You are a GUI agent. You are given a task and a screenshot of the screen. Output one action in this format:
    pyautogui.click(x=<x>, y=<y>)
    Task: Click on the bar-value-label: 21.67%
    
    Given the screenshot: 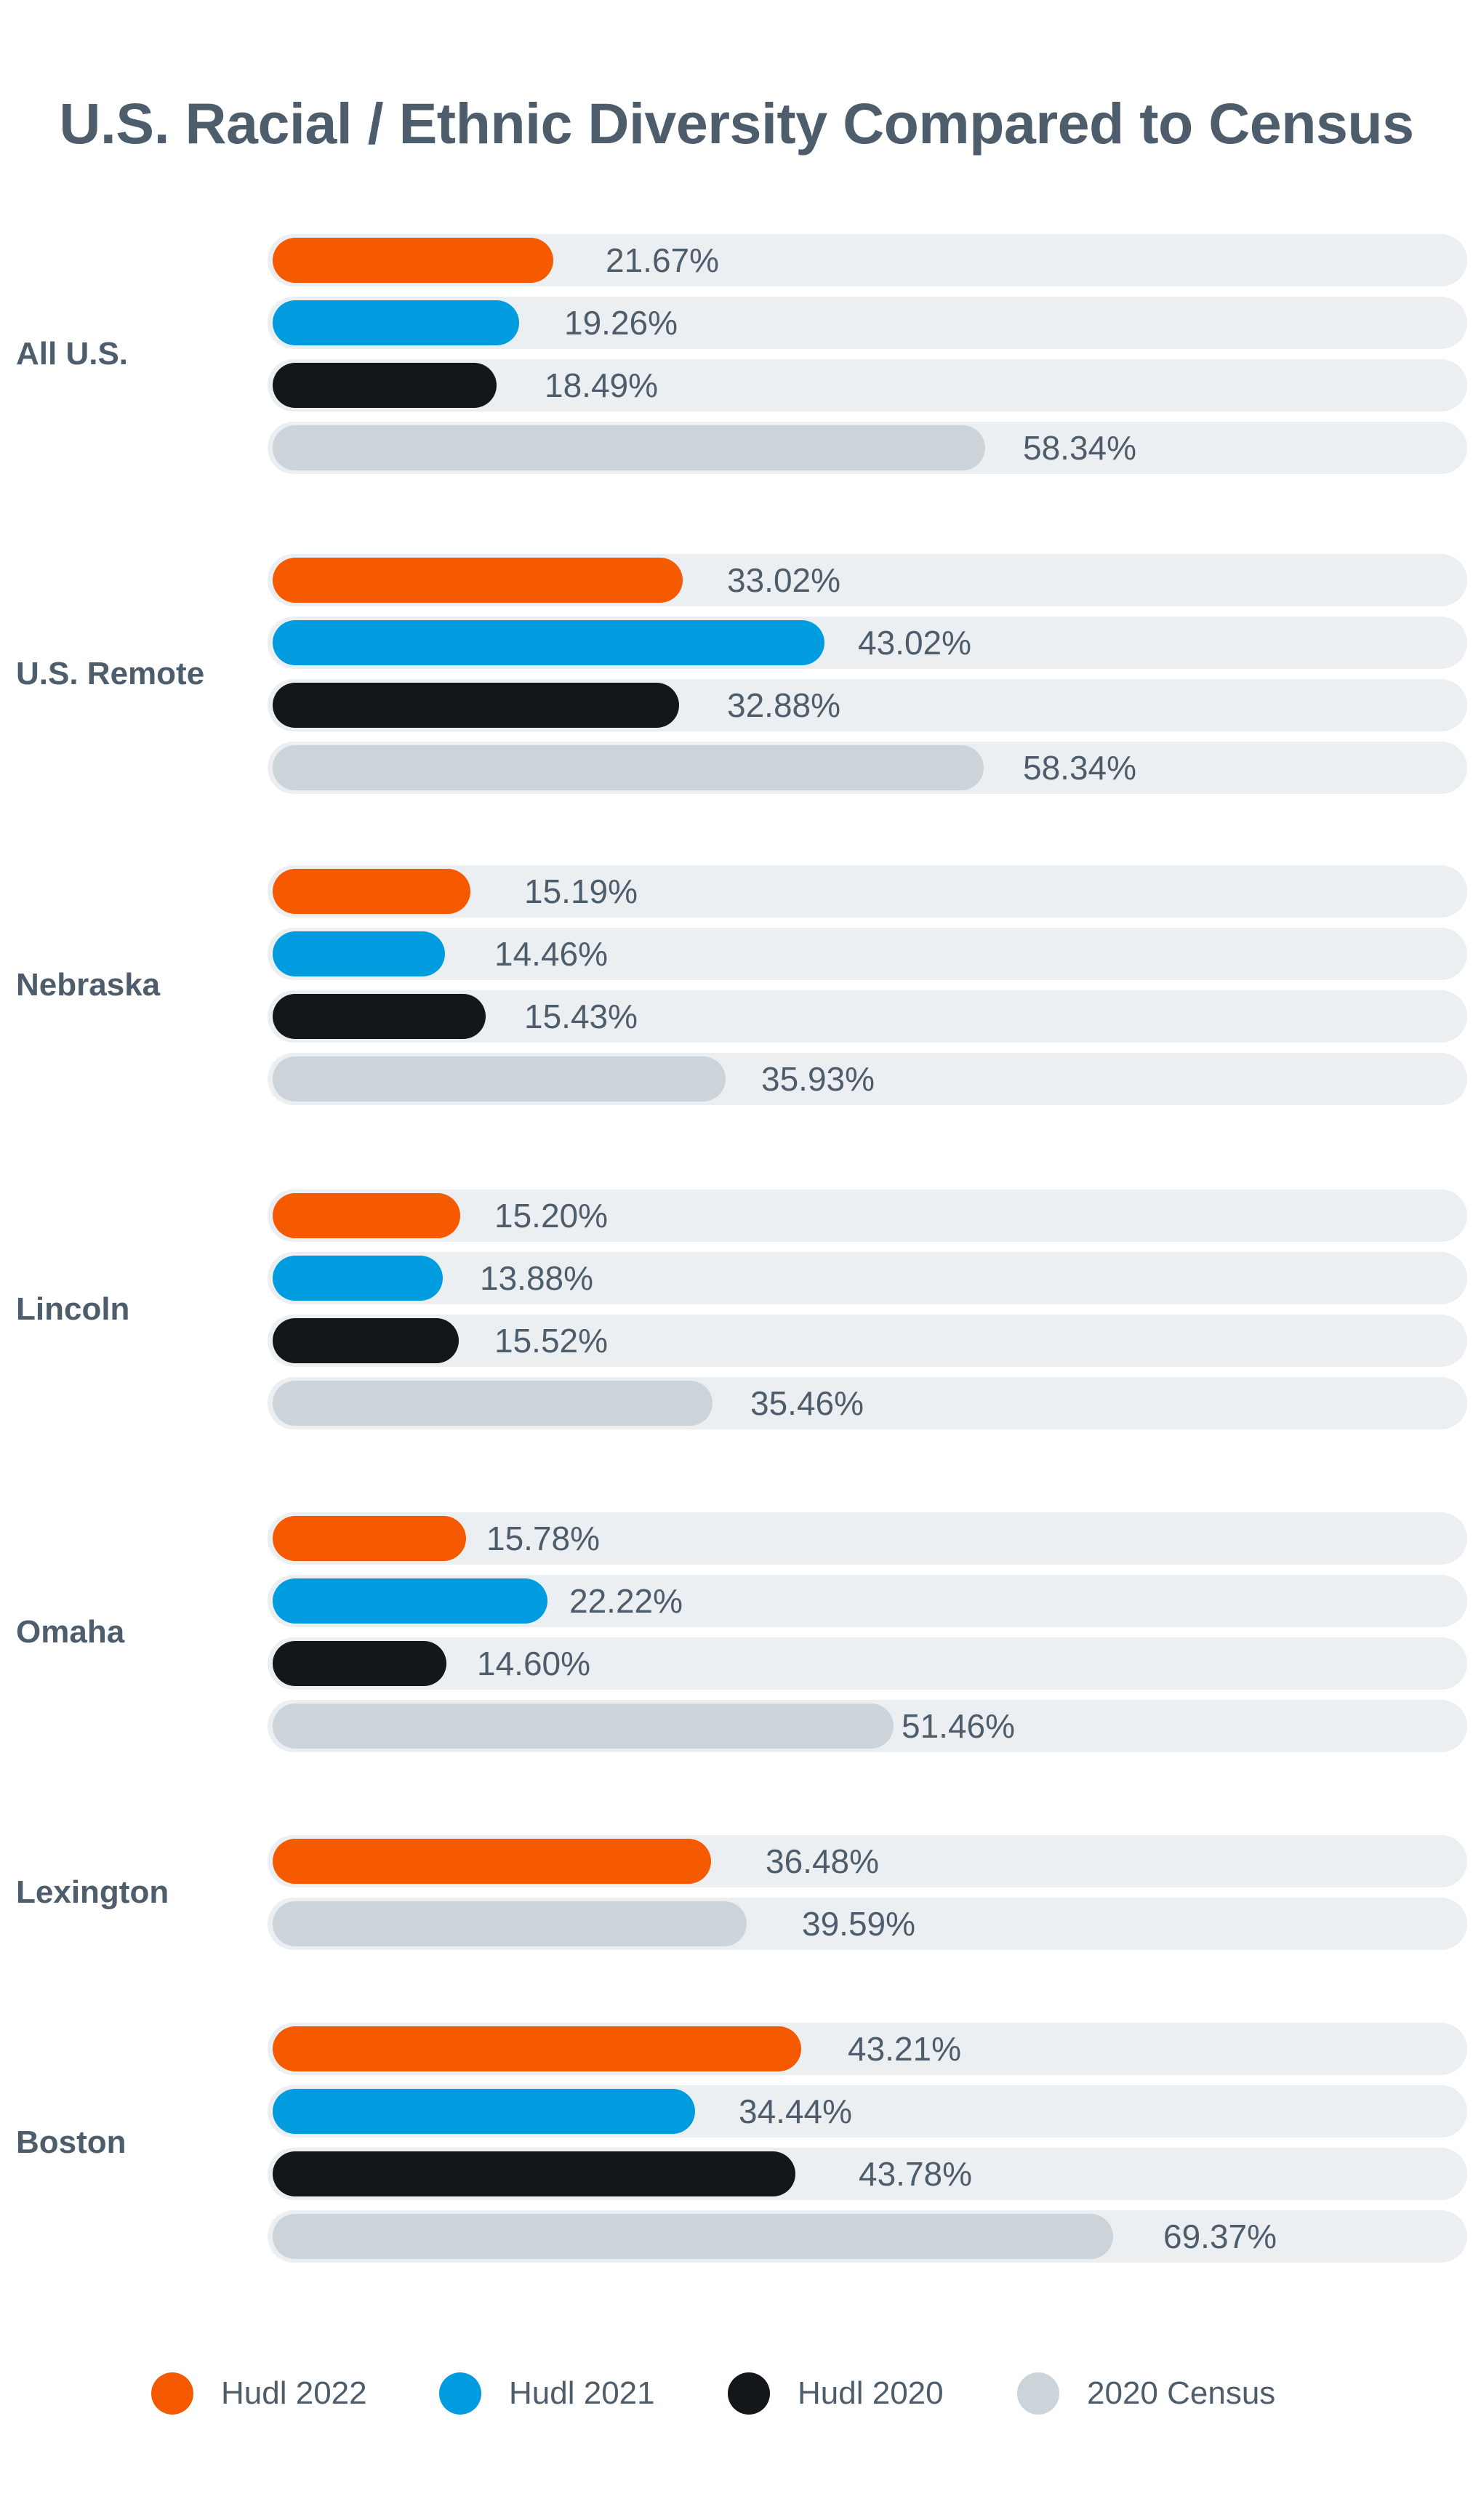 What is the action you would take?
    pyautogui.click(x=663, y=260)
    